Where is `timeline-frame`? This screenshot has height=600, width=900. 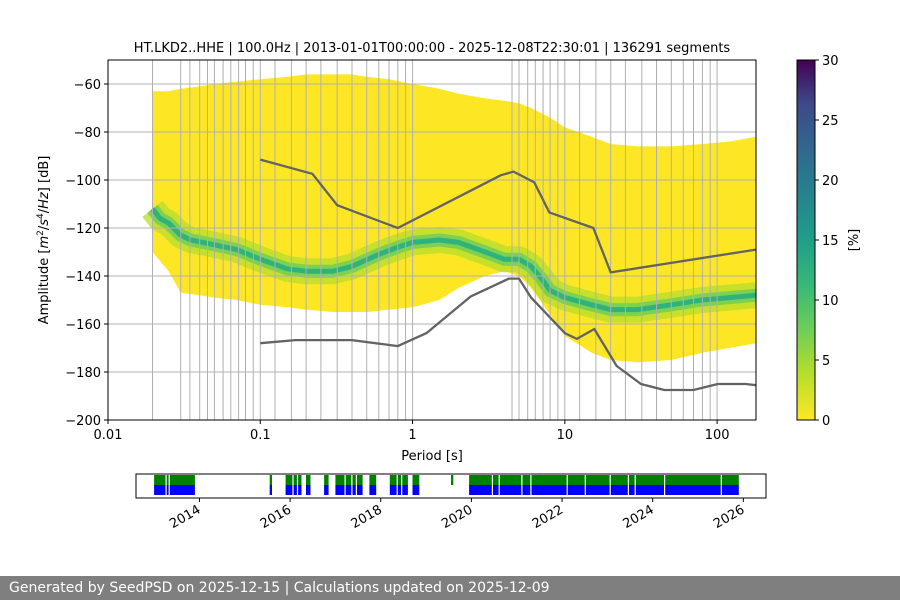
timeline-frame is located at coordinates (451, 486).